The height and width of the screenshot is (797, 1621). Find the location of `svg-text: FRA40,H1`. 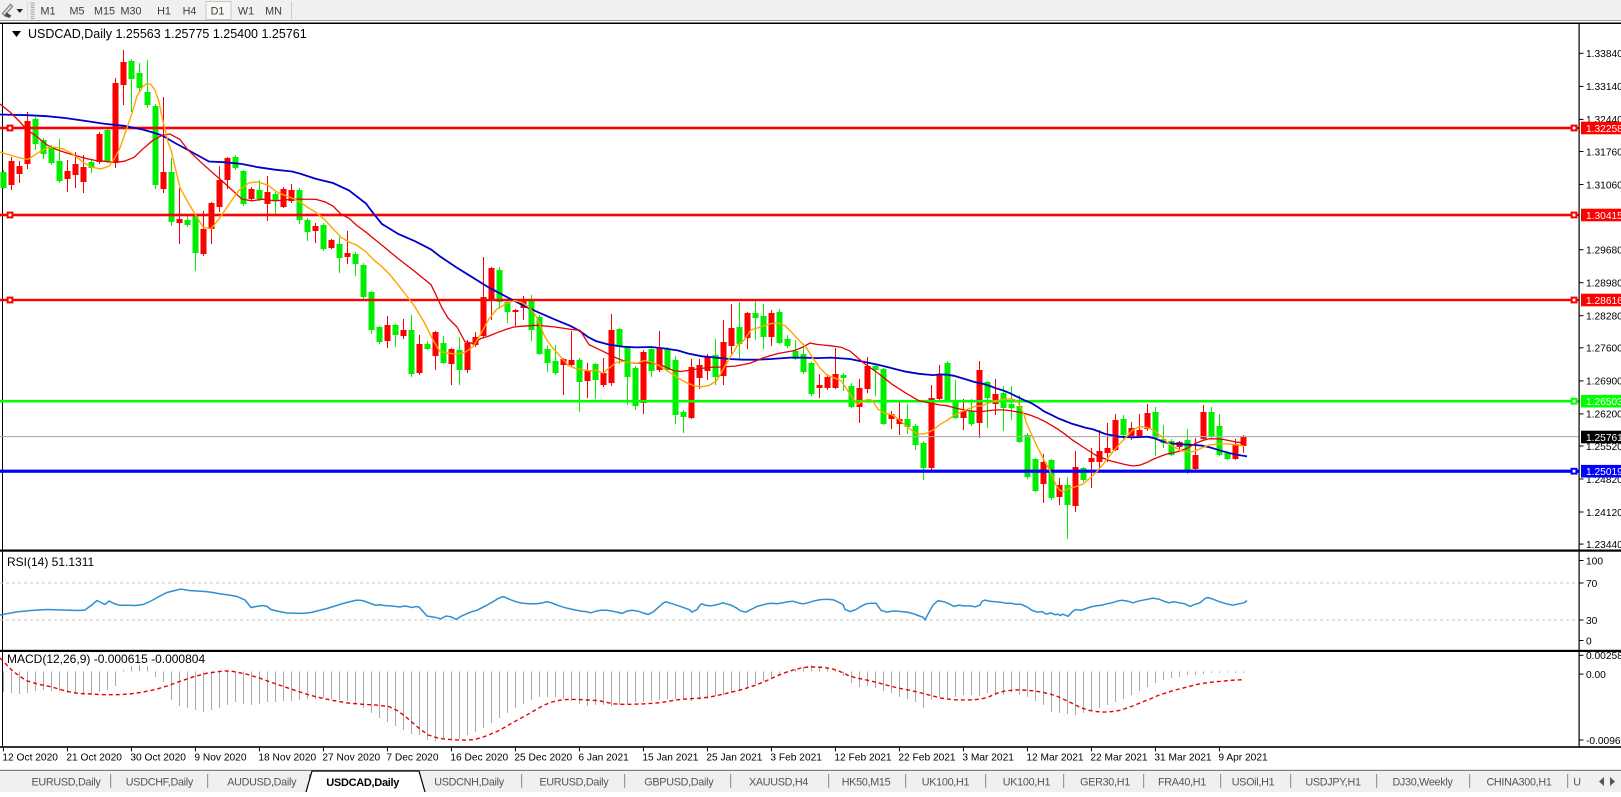

svg-text: FRA40,H1 is located at coordinates (1182, 783).